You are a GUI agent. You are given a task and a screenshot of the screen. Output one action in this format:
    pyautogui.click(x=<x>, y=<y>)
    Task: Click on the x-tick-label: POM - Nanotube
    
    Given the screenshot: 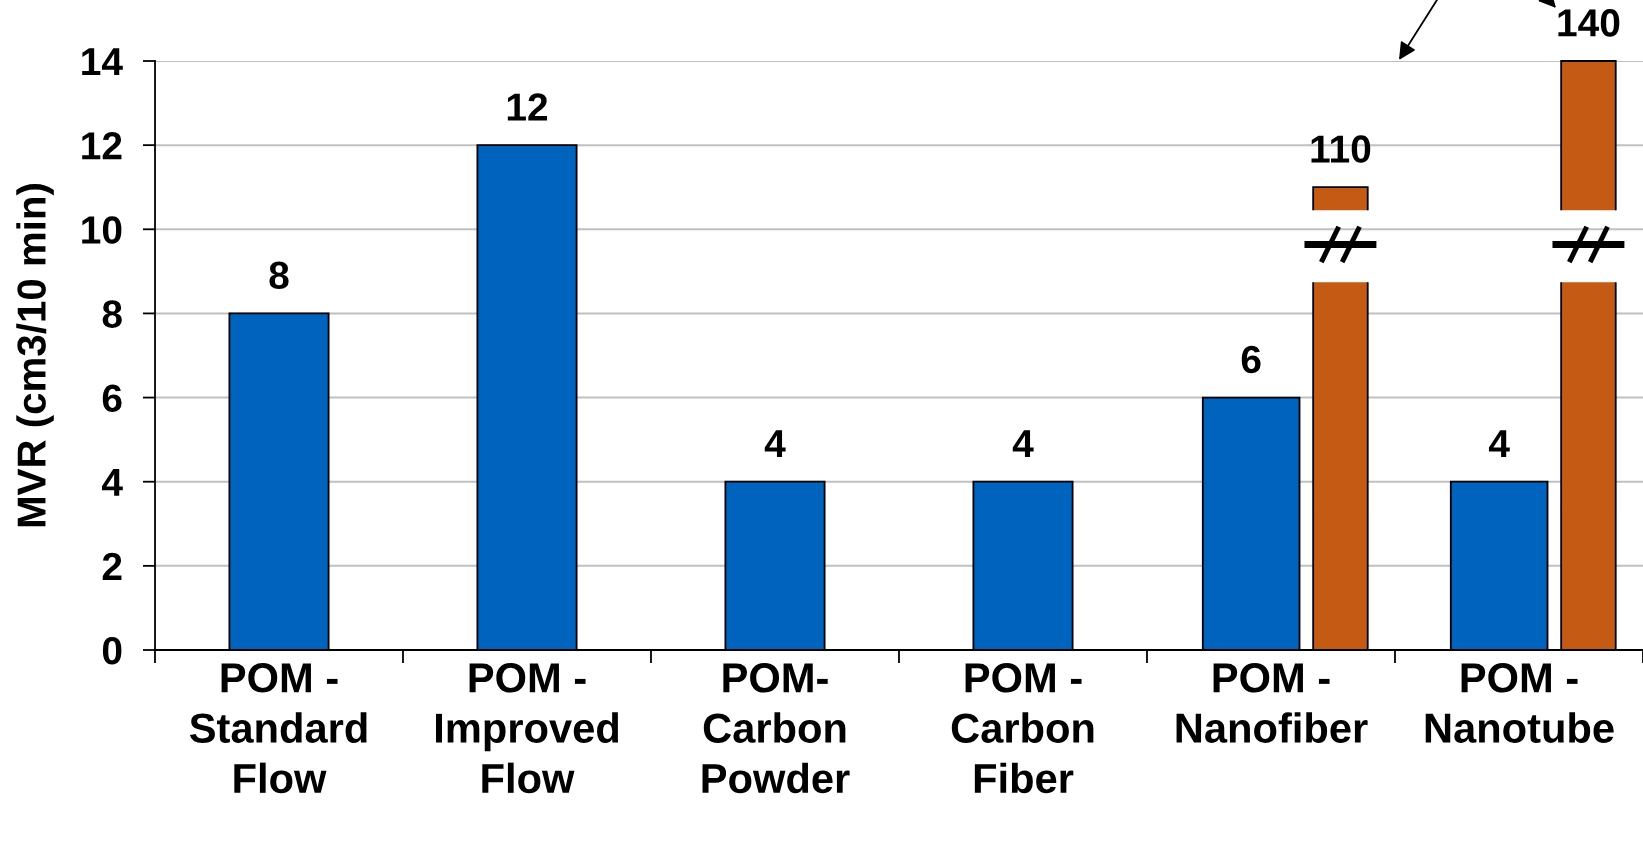 What is the action you would take?
    pyautogui.click(x=1519, y=703)
    